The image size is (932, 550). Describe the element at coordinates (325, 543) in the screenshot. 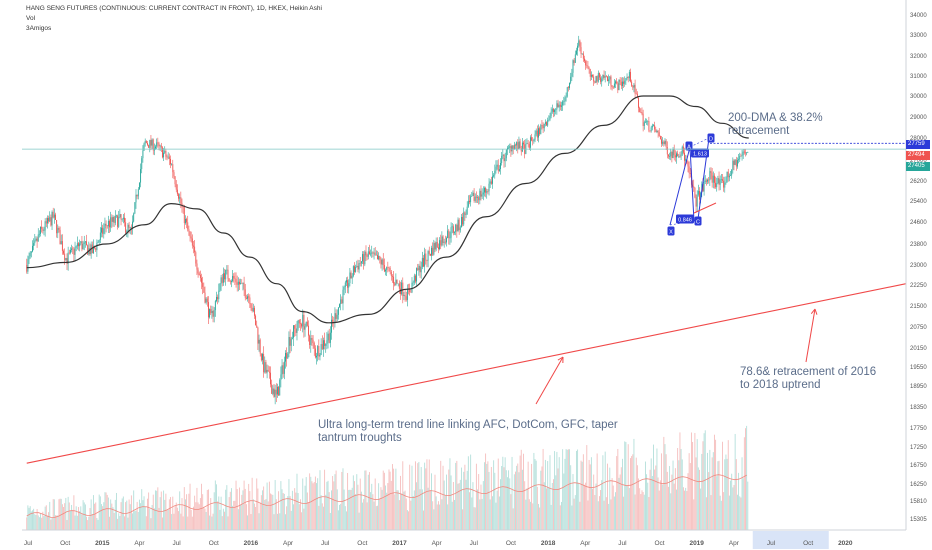

I see `x-tick-label: Jul` at that location.